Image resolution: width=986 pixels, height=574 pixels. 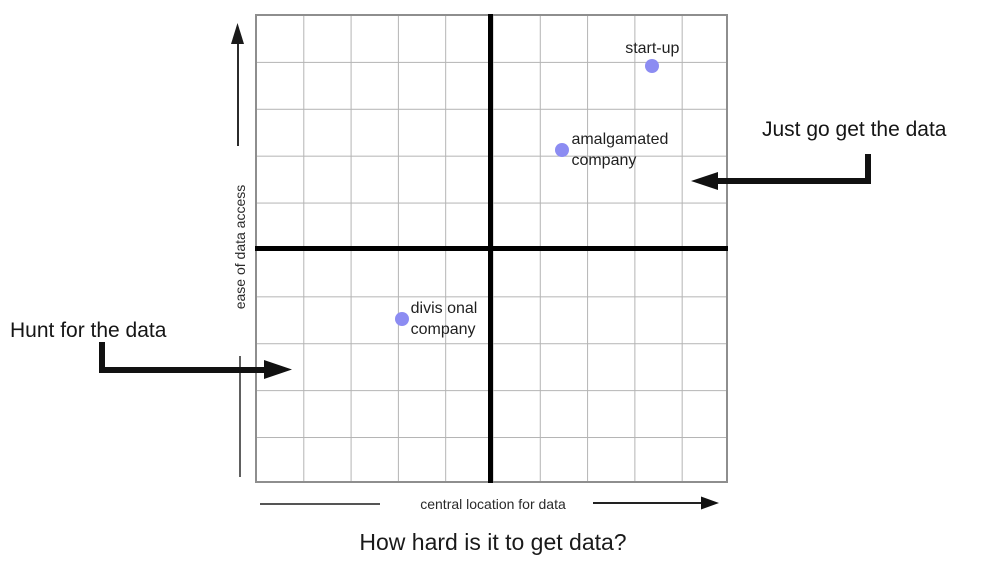 I want to click on y-axis-label: ease of data access, so click(x=240, y=247).